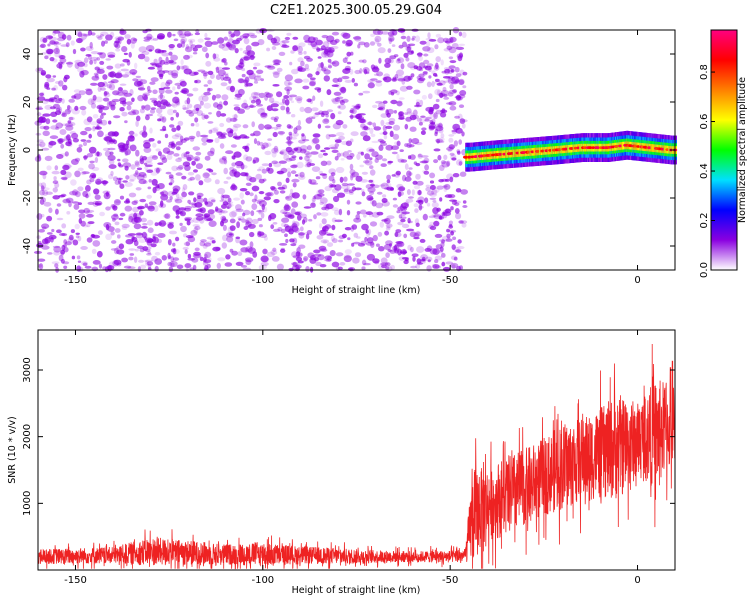  Describe the element at coordinates (707, 171) in the screenshot. I see `colorbar-ticks: 0.00.20.40.60.8` at that location.